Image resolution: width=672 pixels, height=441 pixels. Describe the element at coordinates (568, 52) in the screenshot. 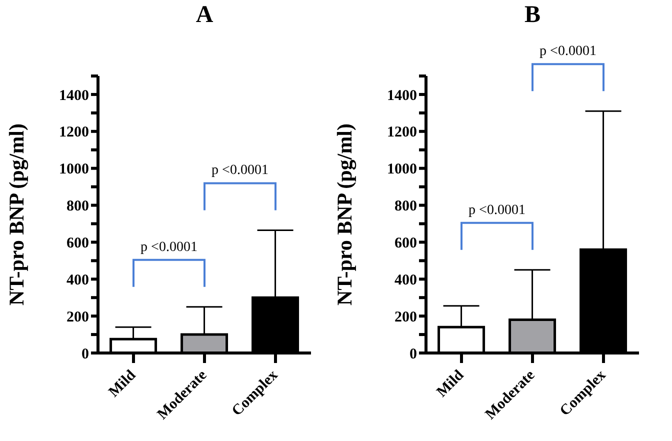

I see `text: p <0.0001` at that location.